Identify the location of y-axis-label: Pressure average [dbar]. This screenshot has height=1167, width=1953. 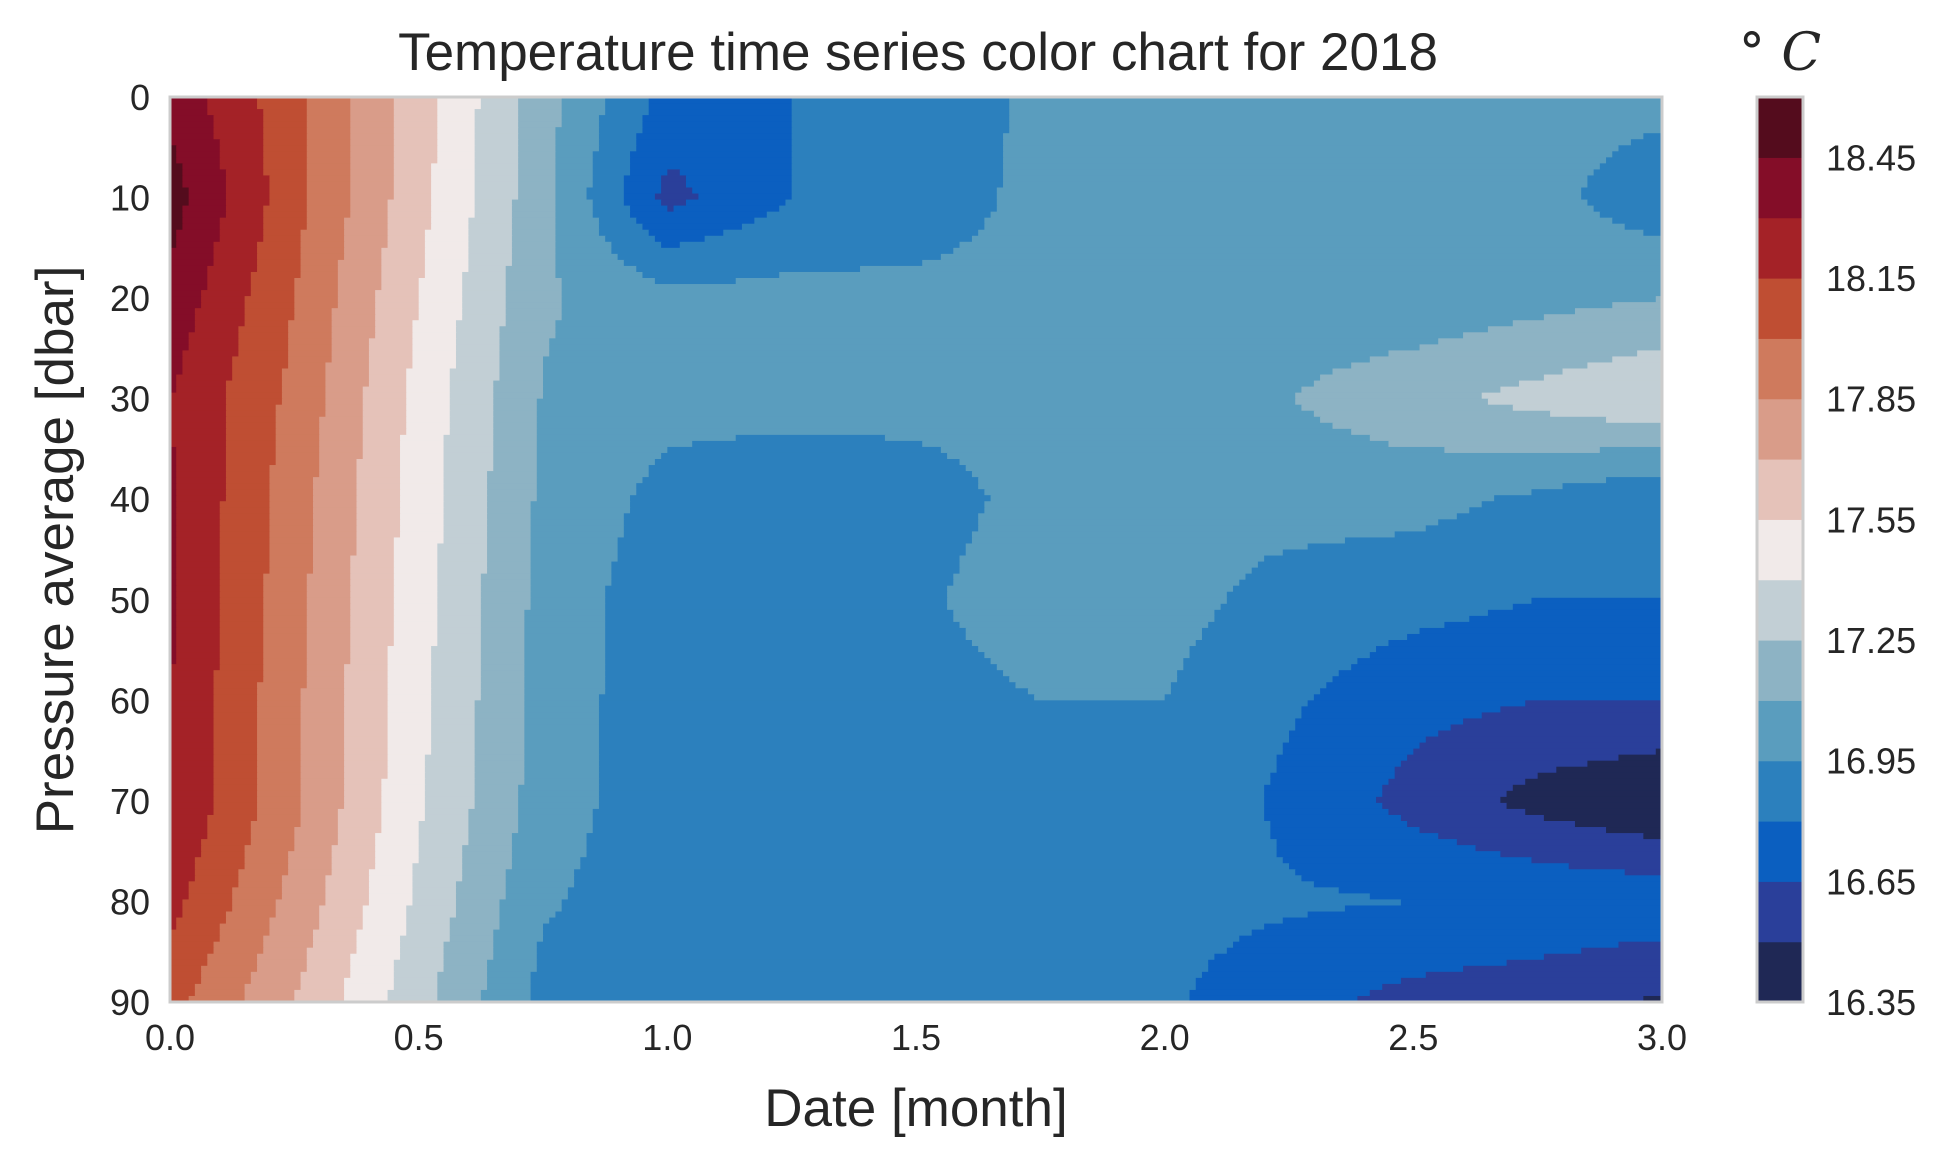
(55, 550).